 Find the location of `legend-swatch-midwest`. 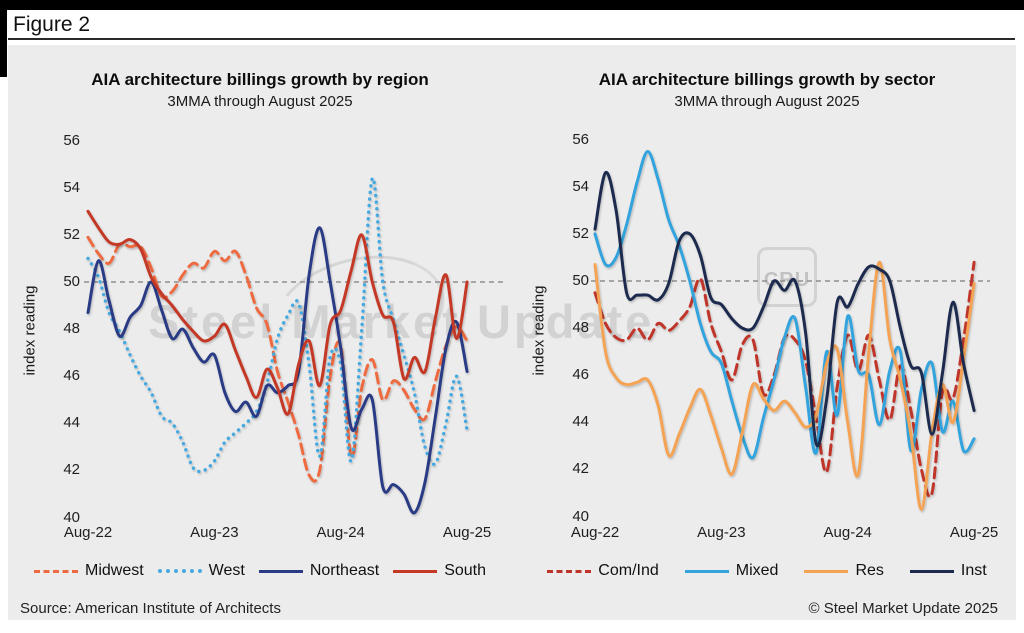

legend-swatch-midwest is located at coordinates (55, 571).